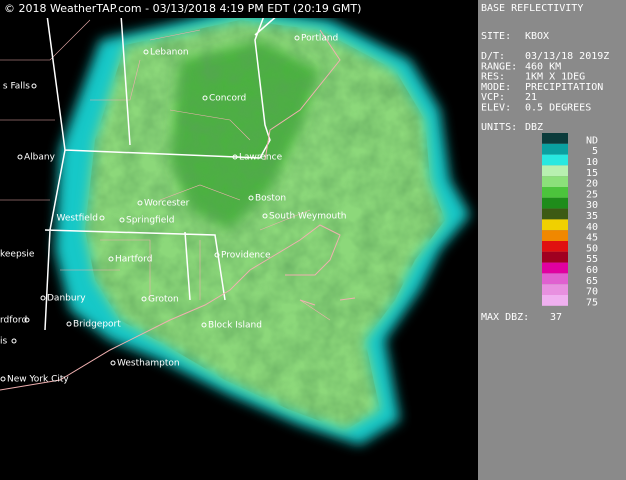 The image size is (626, 480). I want to click on city-label: Bridgeport, so click(97, 325).